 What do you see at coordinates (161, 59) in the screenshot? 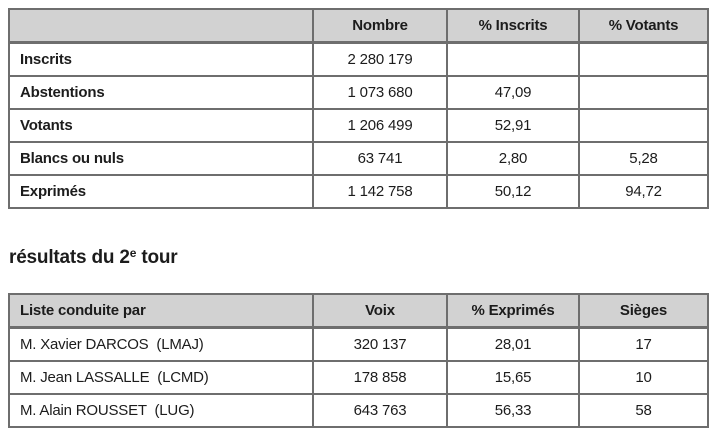
I see `row-label: Inscrits` at bounding box center [161, 59].